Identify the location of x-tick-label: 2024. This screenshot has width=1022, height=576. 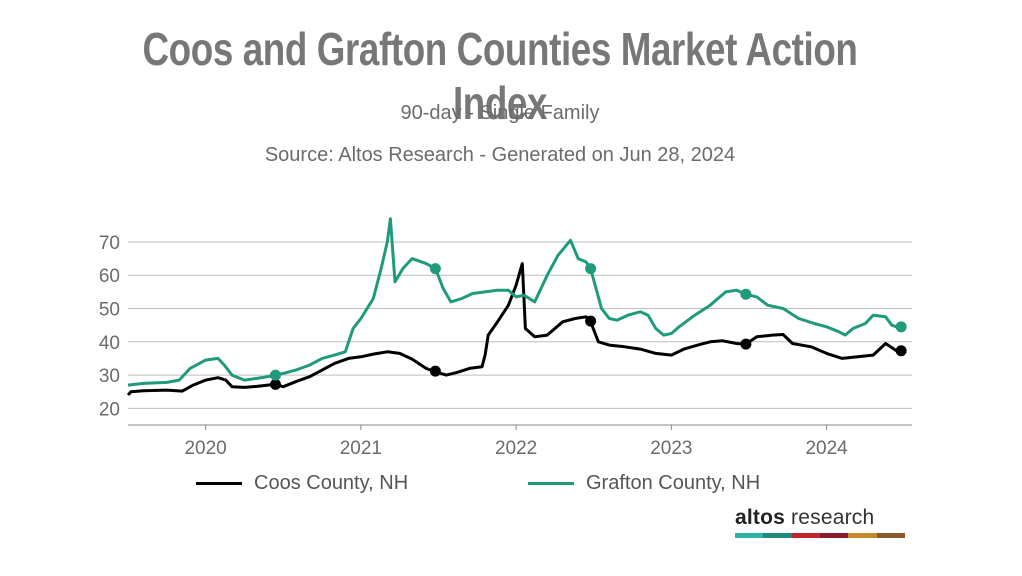
(826, 448).